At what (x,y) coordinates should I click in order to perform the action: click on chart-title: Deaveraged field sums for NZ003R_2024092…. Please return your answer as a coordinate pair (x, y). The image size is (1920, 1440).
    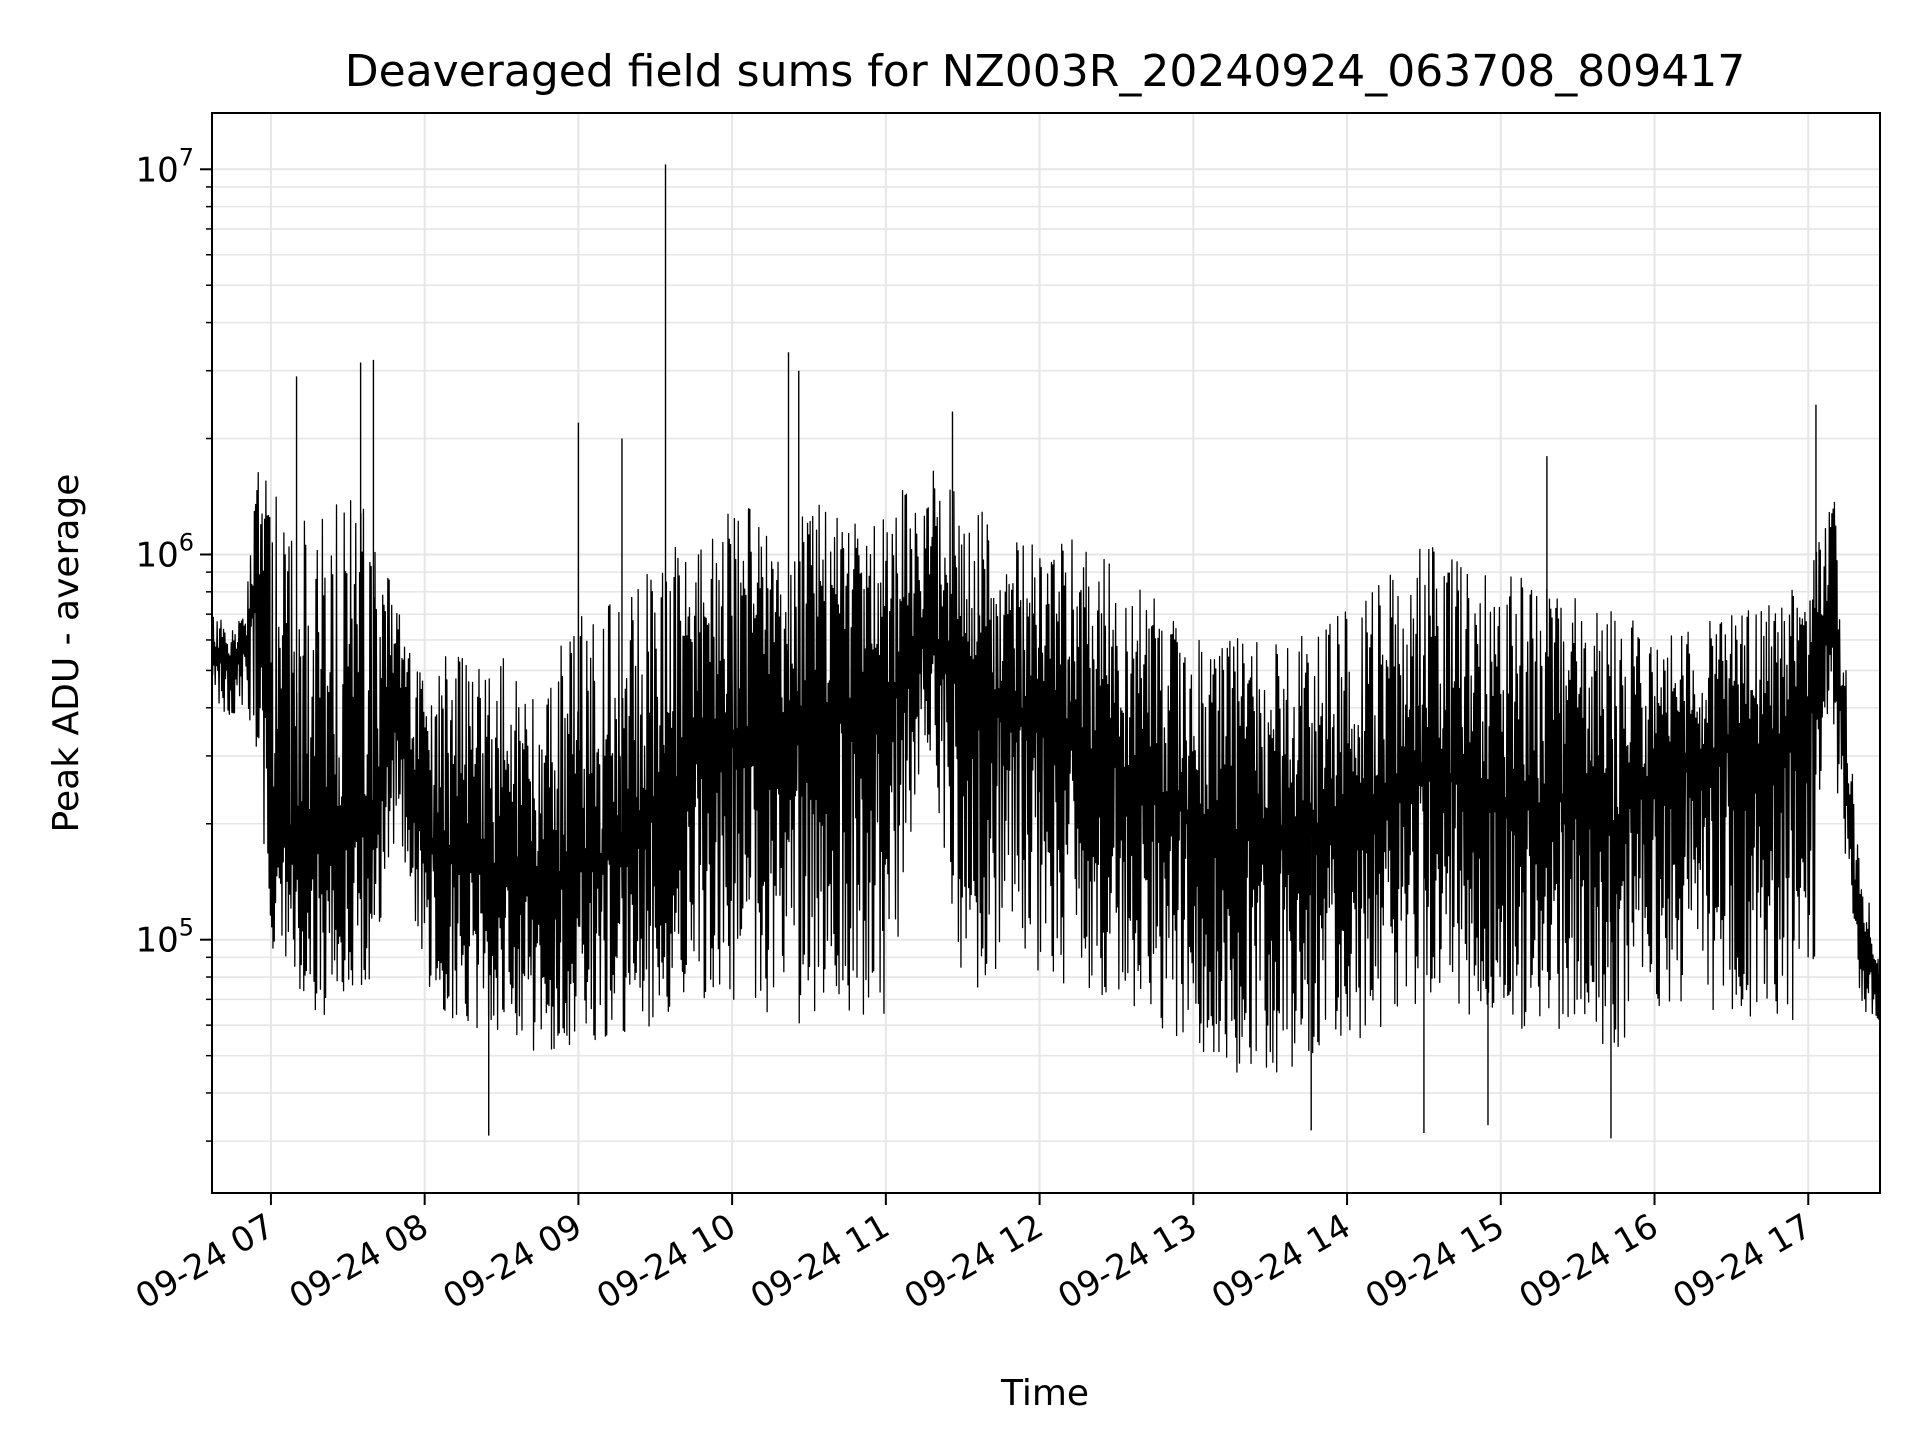
    Looking at the image, I should click on (1045, 71).